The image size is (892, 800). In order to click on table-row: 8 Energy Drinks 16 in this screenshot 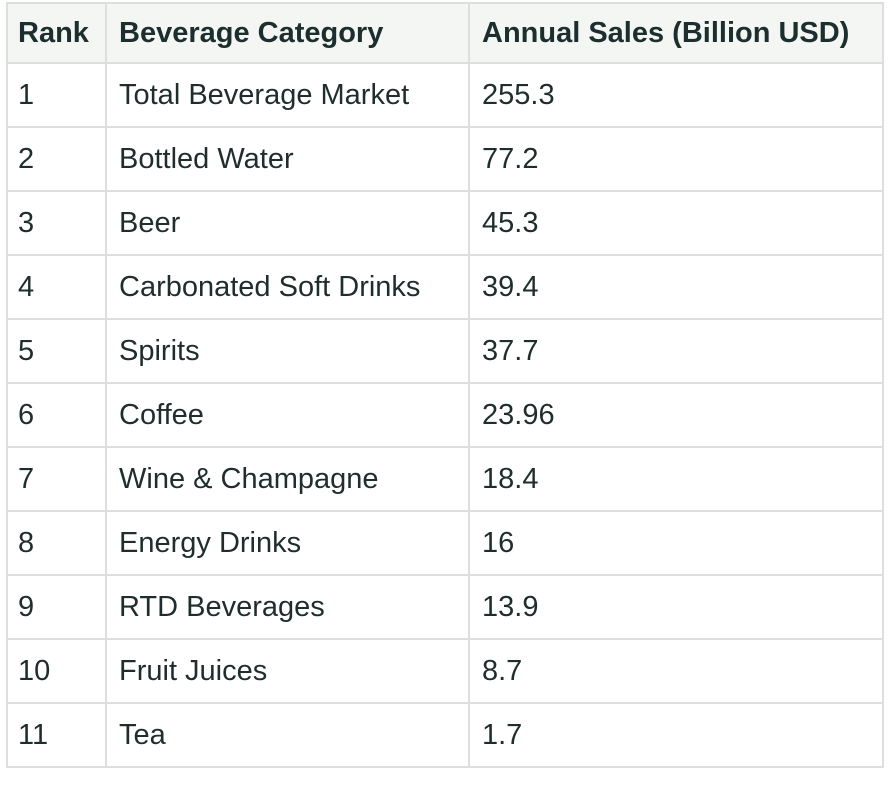, I will do `click(445, 543)`.